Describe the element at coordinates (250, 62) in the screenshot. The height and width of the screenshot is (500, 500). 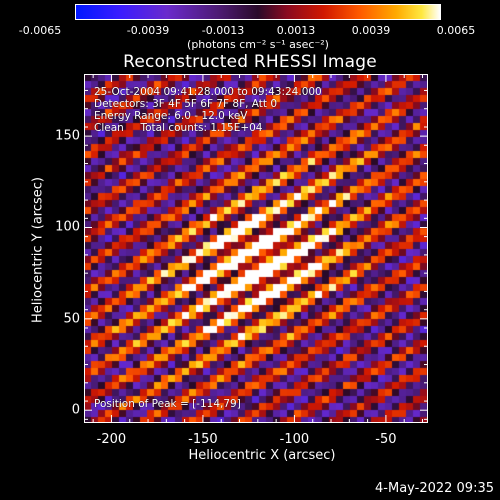
I see `image-title: Reconstructed RHESSI Image` at that location.